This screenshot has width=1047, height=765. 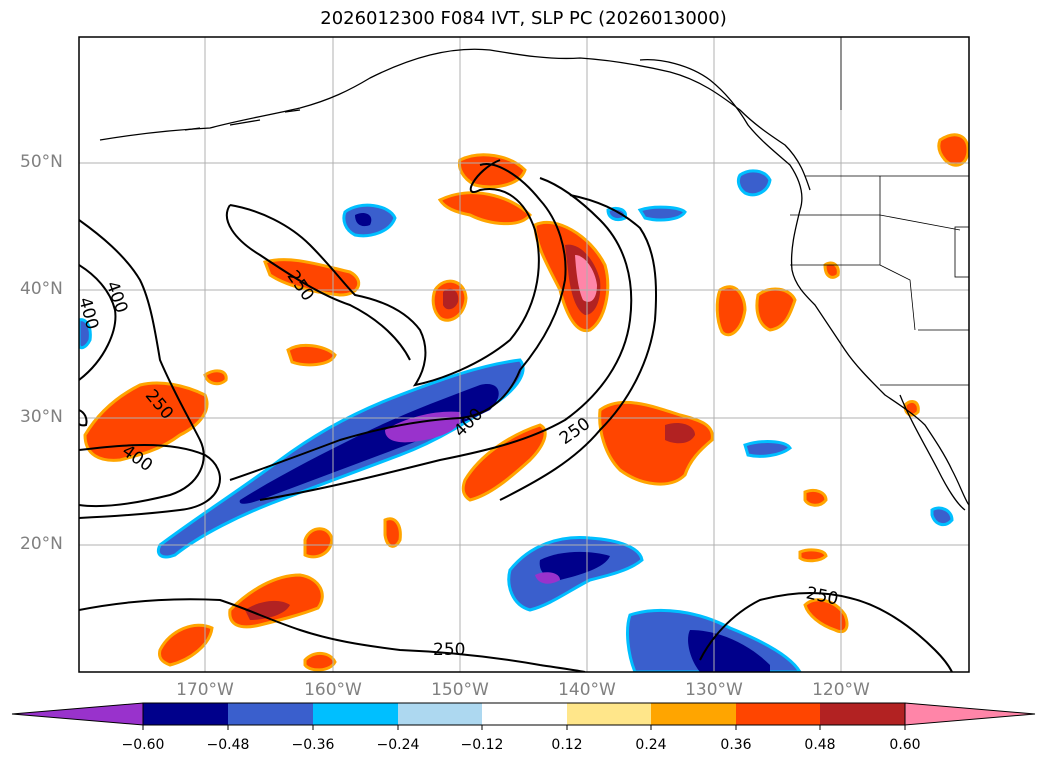 I want to click on colorbar-tick-label: 0.60, so click(x=905, y=745).